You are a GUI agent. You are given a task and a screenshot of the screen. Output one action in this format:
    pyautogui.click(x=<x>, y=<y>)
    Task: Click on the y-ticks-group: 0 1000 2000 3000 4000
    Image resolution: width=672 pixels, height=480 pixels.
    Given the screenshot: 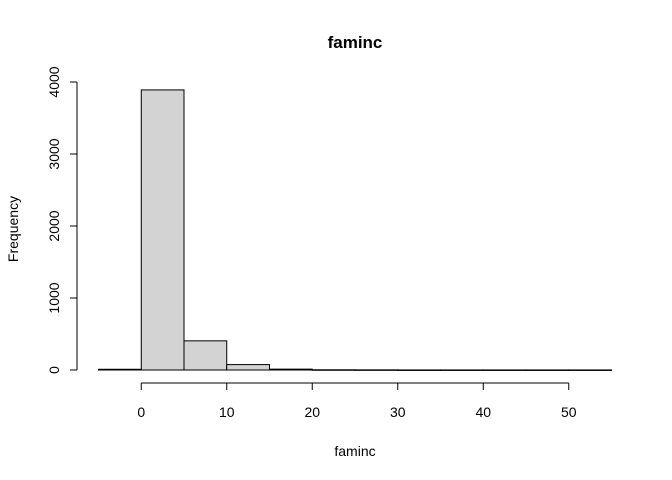 What is the action you would take?
    pyautogui.click(x=61, y=220)
    